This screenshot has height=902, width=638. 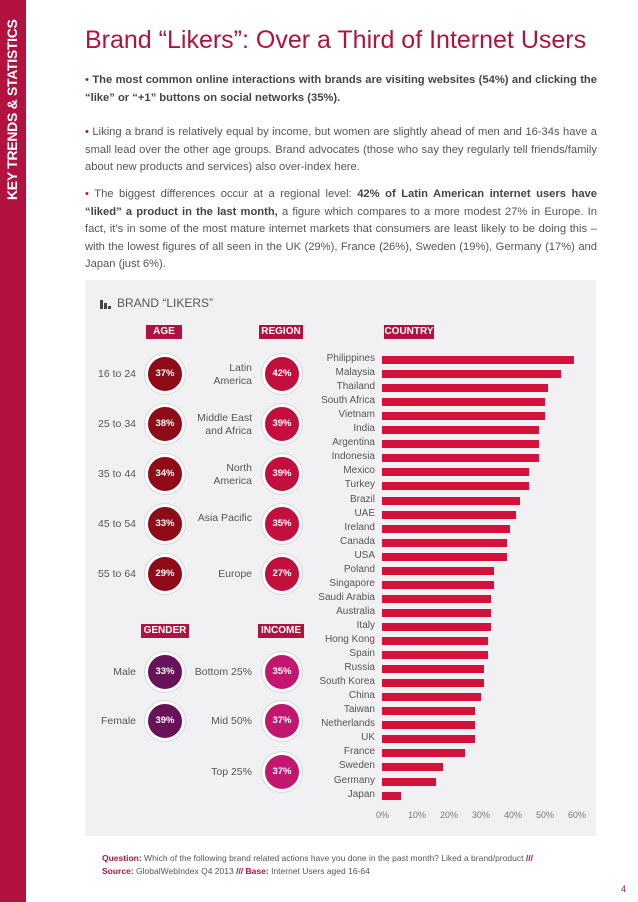 What do you see at coordinates (545, 815) in the screenshot?
I see `x-tick-label: 50%` at bounding box center [545, 815].